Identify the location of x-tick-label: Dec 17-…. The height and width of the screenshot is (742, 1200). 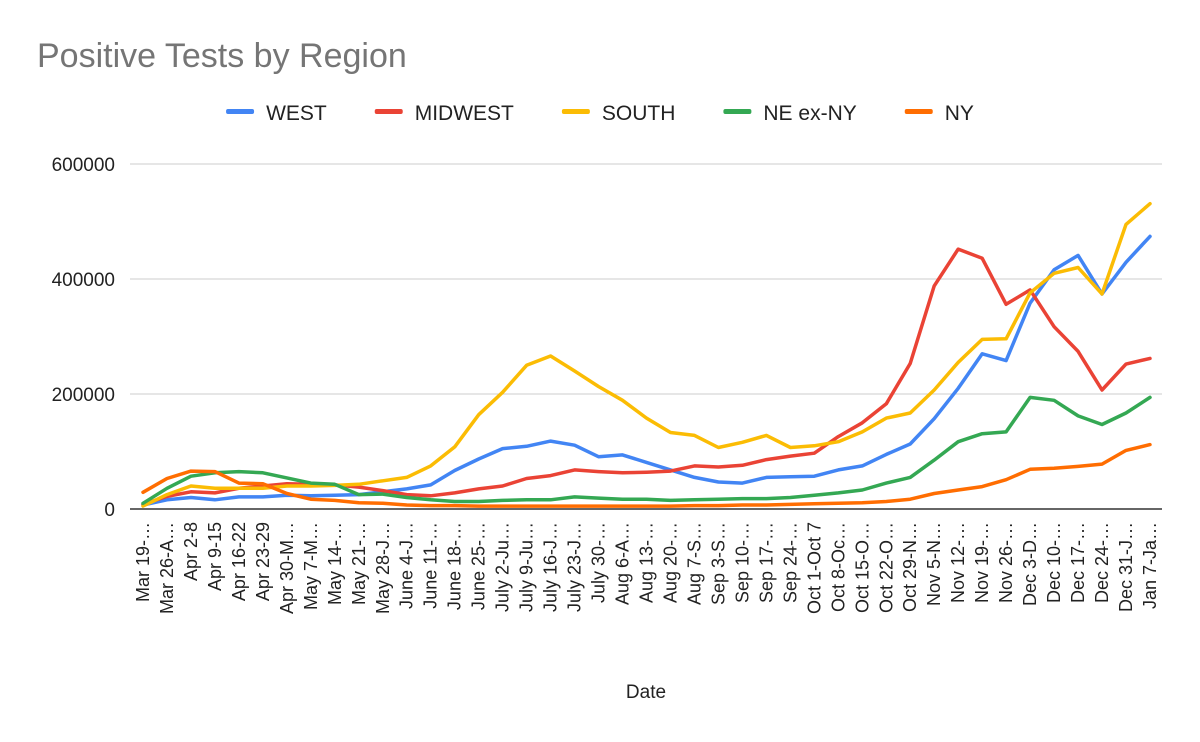
(1078, 562).